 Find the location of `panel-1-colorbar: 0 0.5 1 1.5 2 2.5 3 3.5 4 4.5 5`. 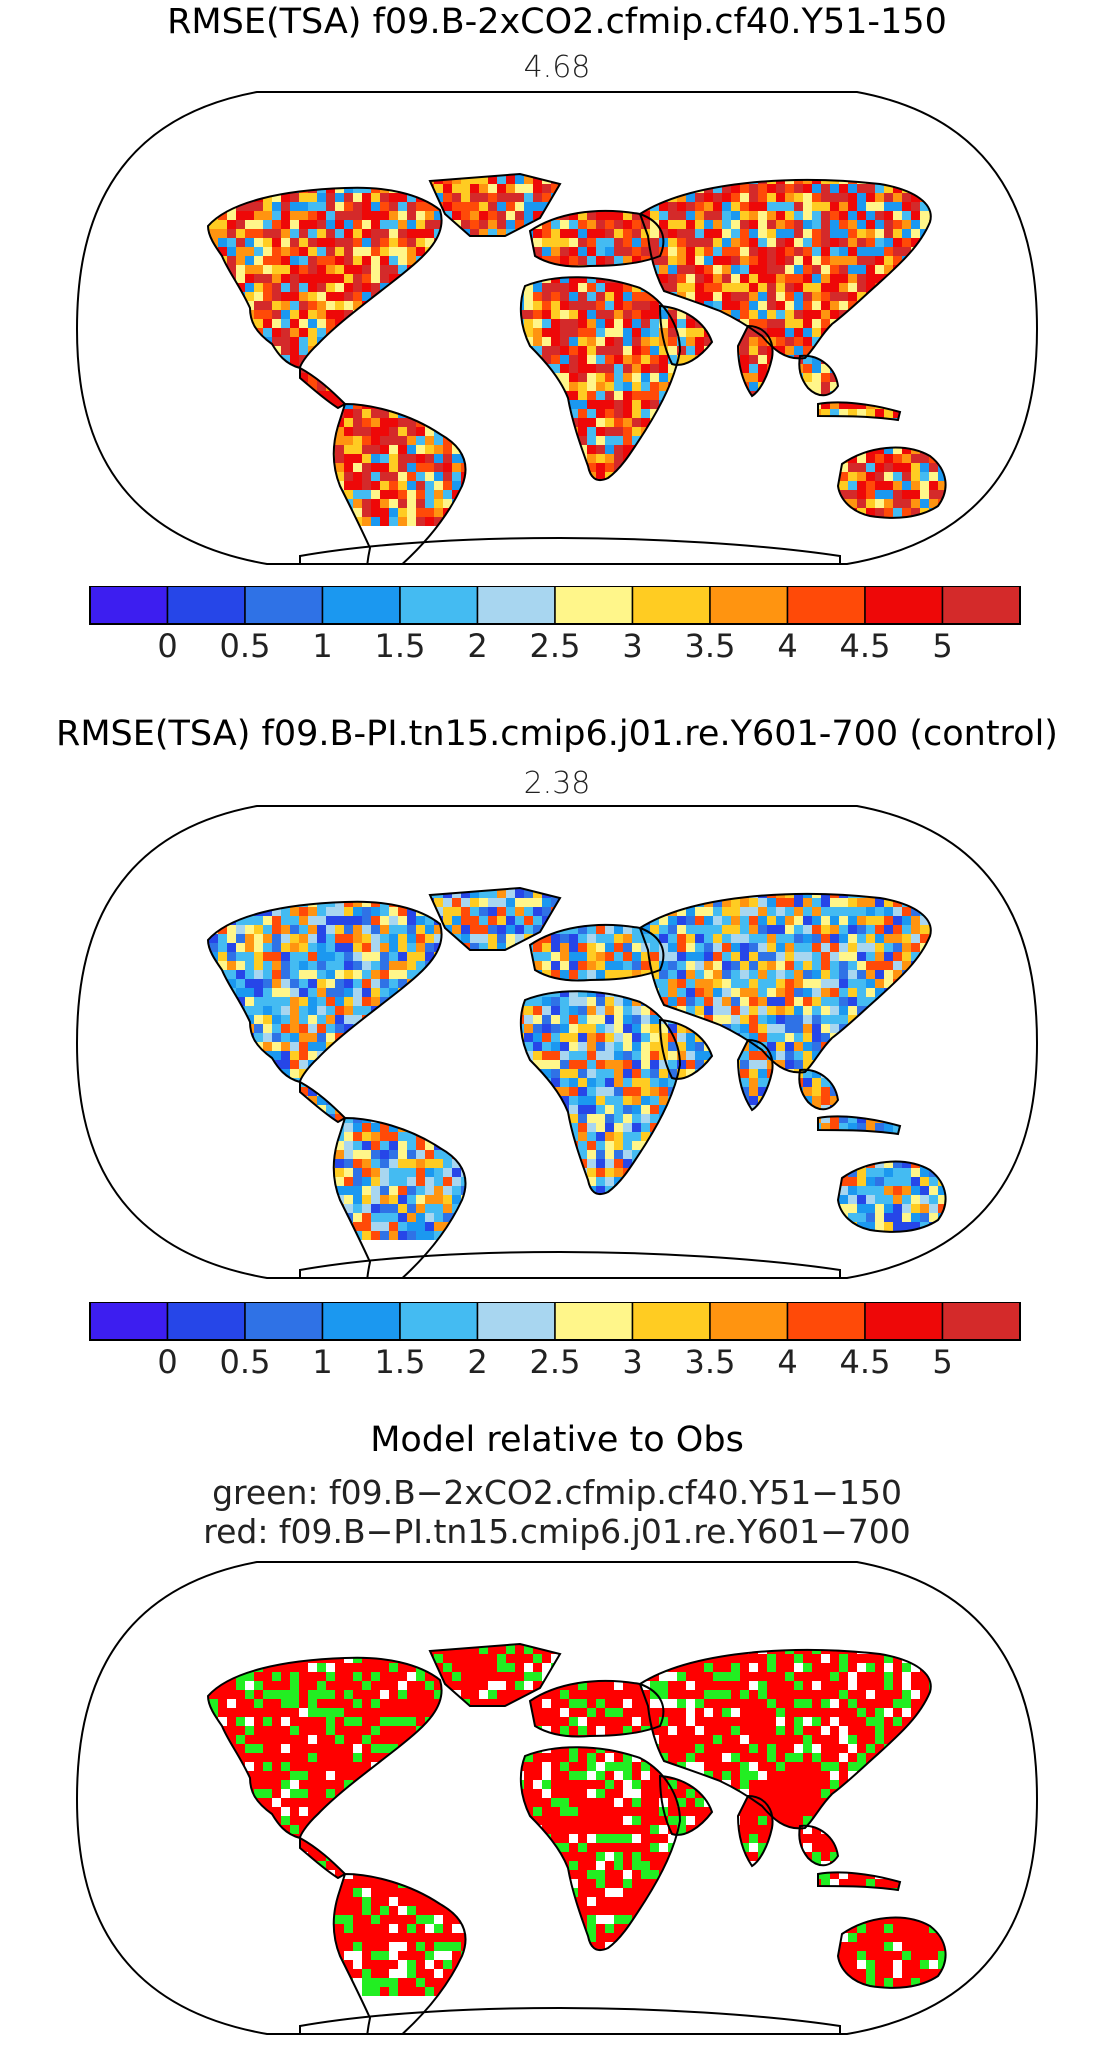

panel-1-colorbar: 0 0.5 1 1.5 2 2.5 3 3.5 4 4.5 5 is located at coordinates (555, 625).